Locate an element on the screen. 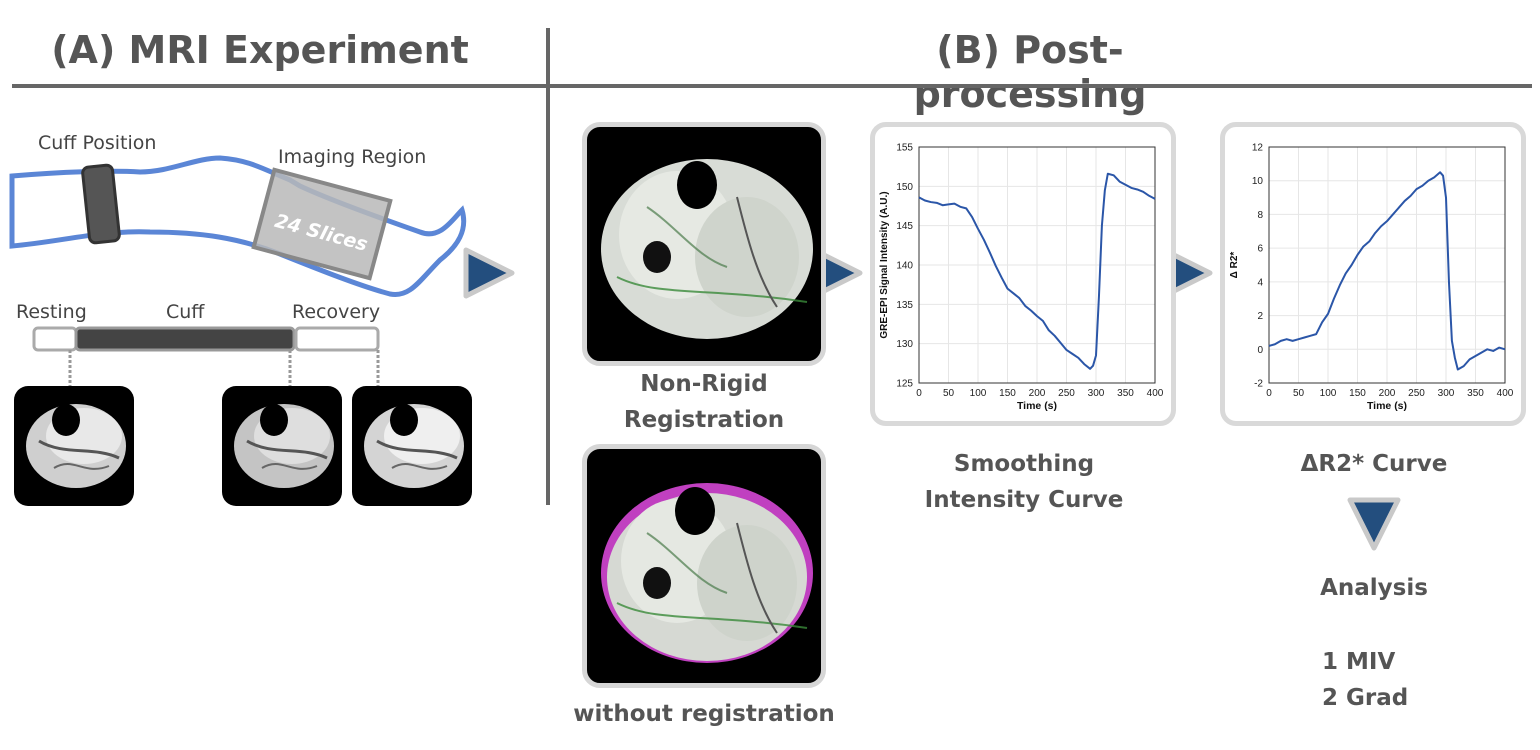  cuff-position-label: Cuff Position is located at coordinates (97, 143).